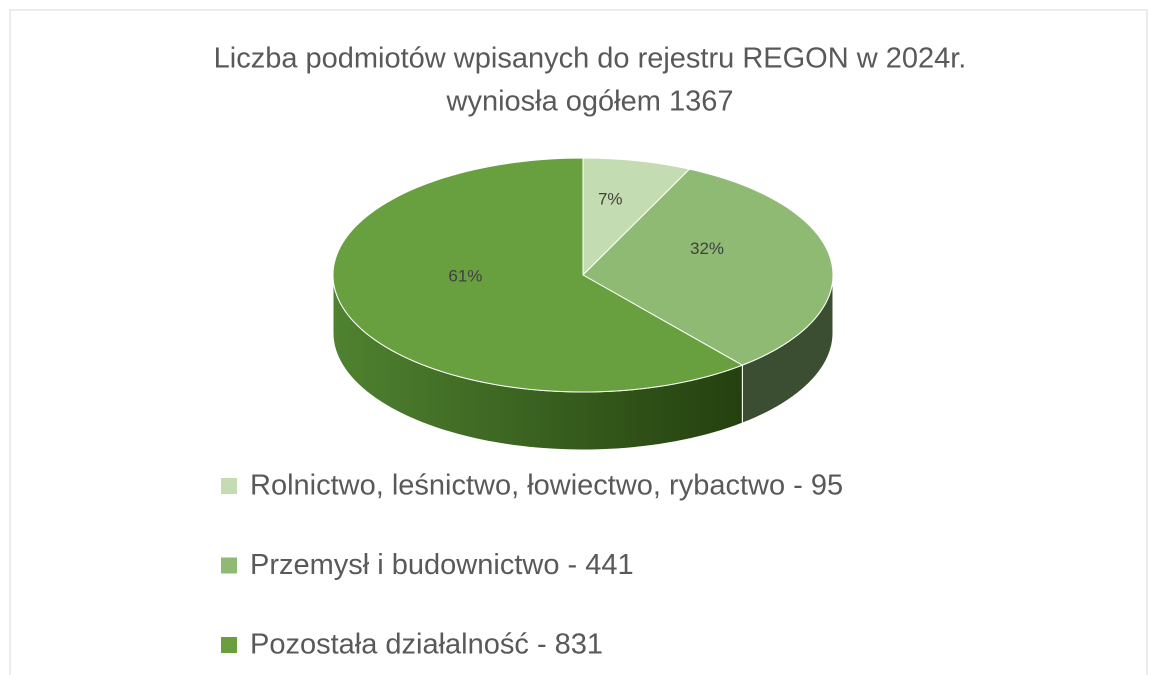 The width and height of the screenshot is (1150, 675). What do you see at coordinates (590, 102) in the screenshot?
I see `chart-title: wyniosła ogółem 1367` at bounding box center [590, 102].